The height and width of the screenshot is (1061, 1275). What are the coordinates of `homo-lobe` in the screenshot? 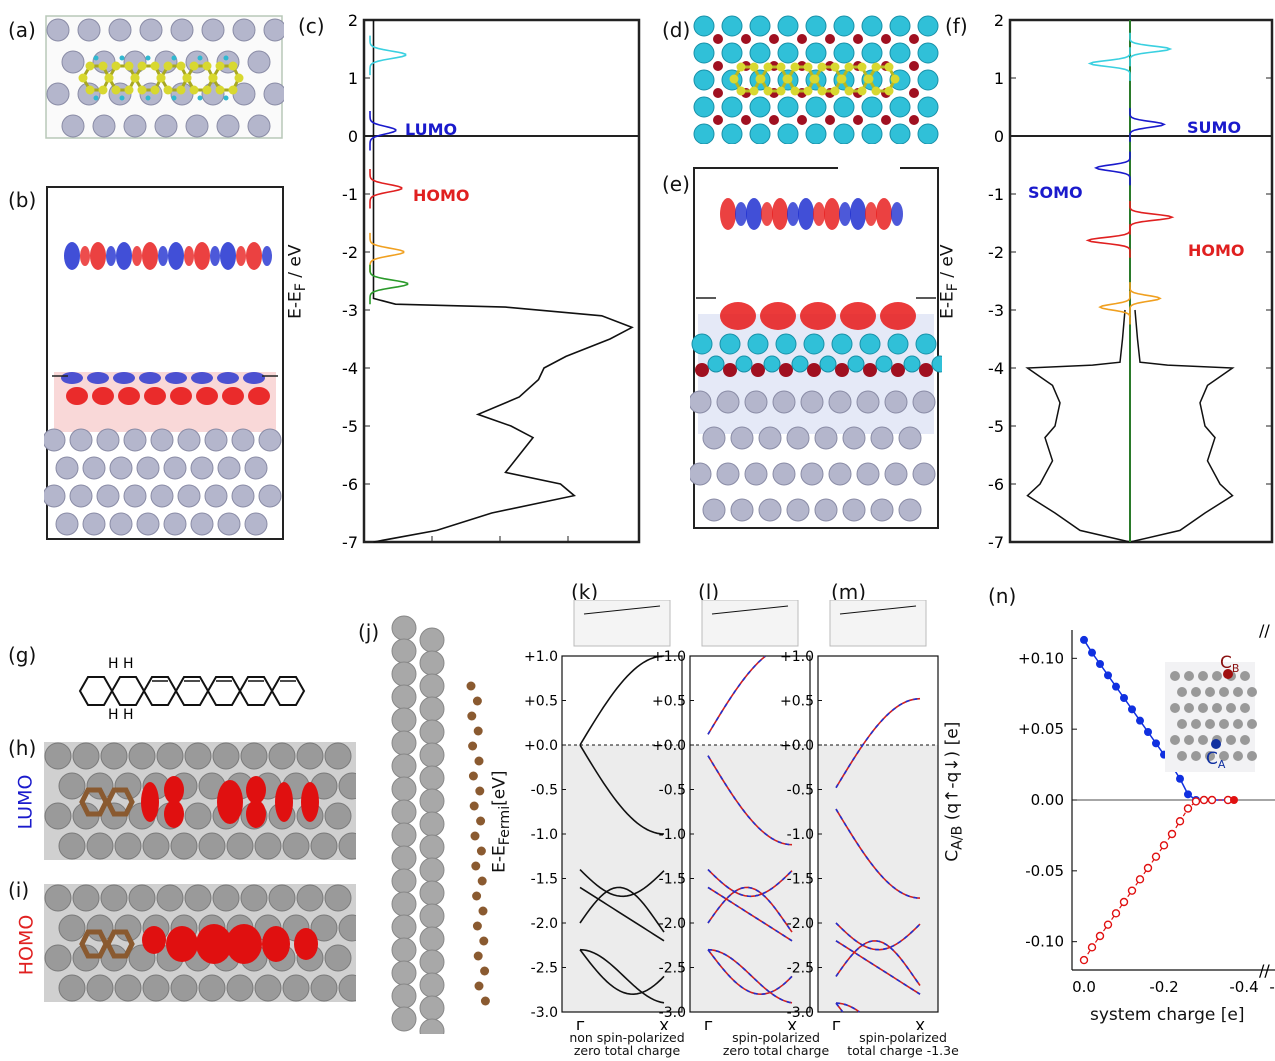 It's located at (276, 944).